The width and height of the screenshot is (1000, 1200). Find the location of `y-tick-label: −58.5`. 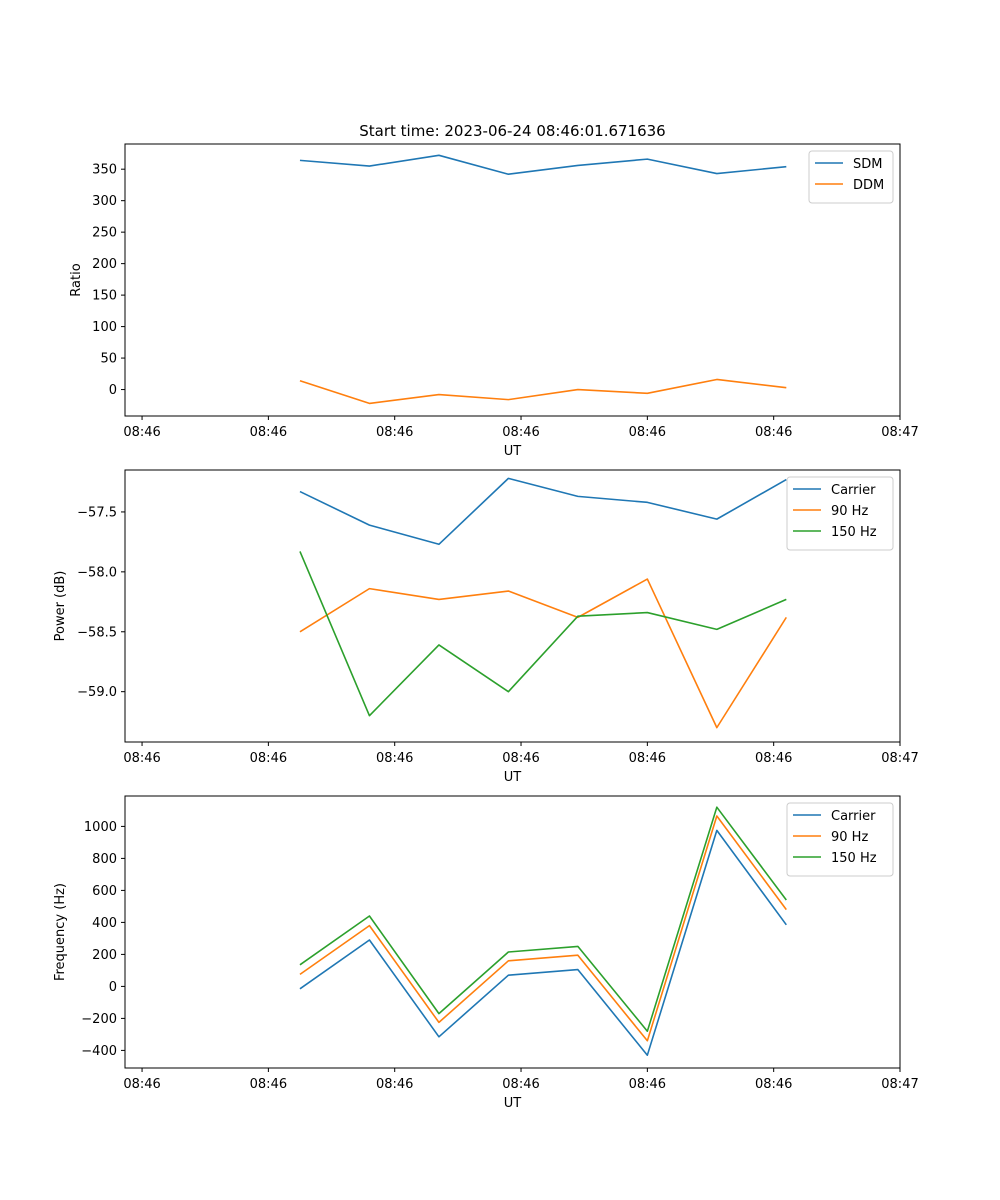

y-tick-label: −58.5 is located at coordinates (97, 632).